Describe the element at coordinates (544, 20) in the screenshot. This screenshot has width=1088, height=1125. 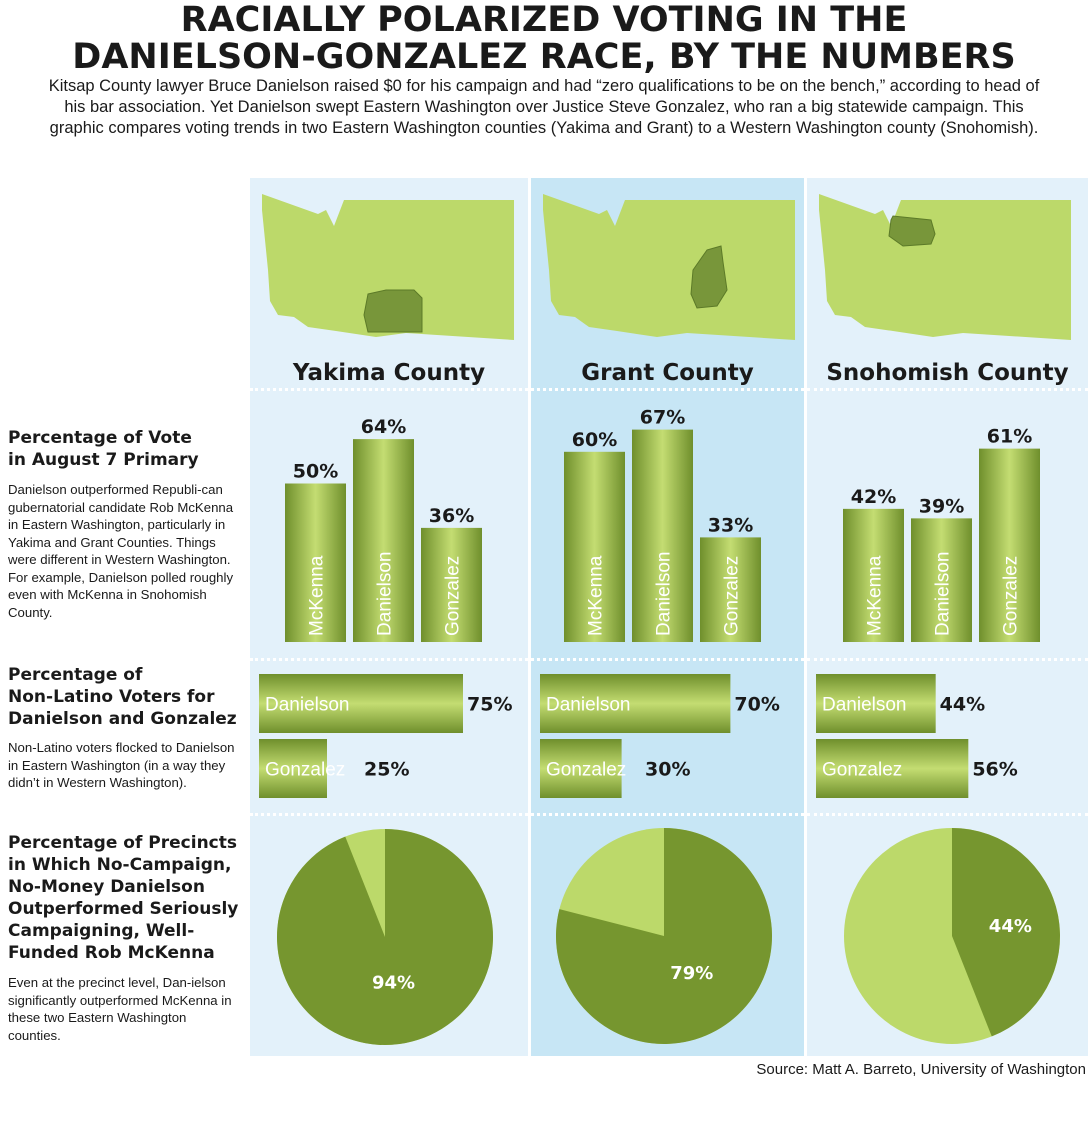
I see `title-line-1: RACIALLY POLARIZED VOTING IN THE` at that location.